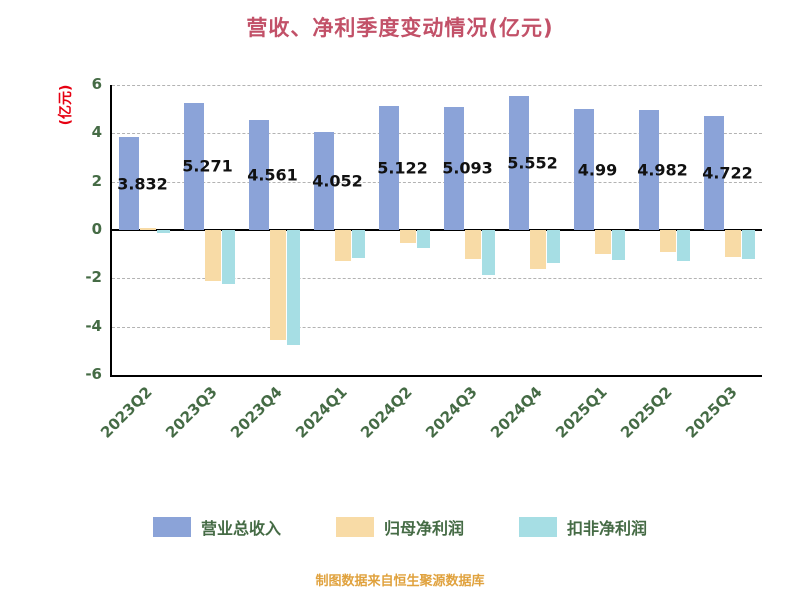 The image size is (800, 600). I want to click on legend-item-扣非净利润: 扣非净利润, so click(583, 527).